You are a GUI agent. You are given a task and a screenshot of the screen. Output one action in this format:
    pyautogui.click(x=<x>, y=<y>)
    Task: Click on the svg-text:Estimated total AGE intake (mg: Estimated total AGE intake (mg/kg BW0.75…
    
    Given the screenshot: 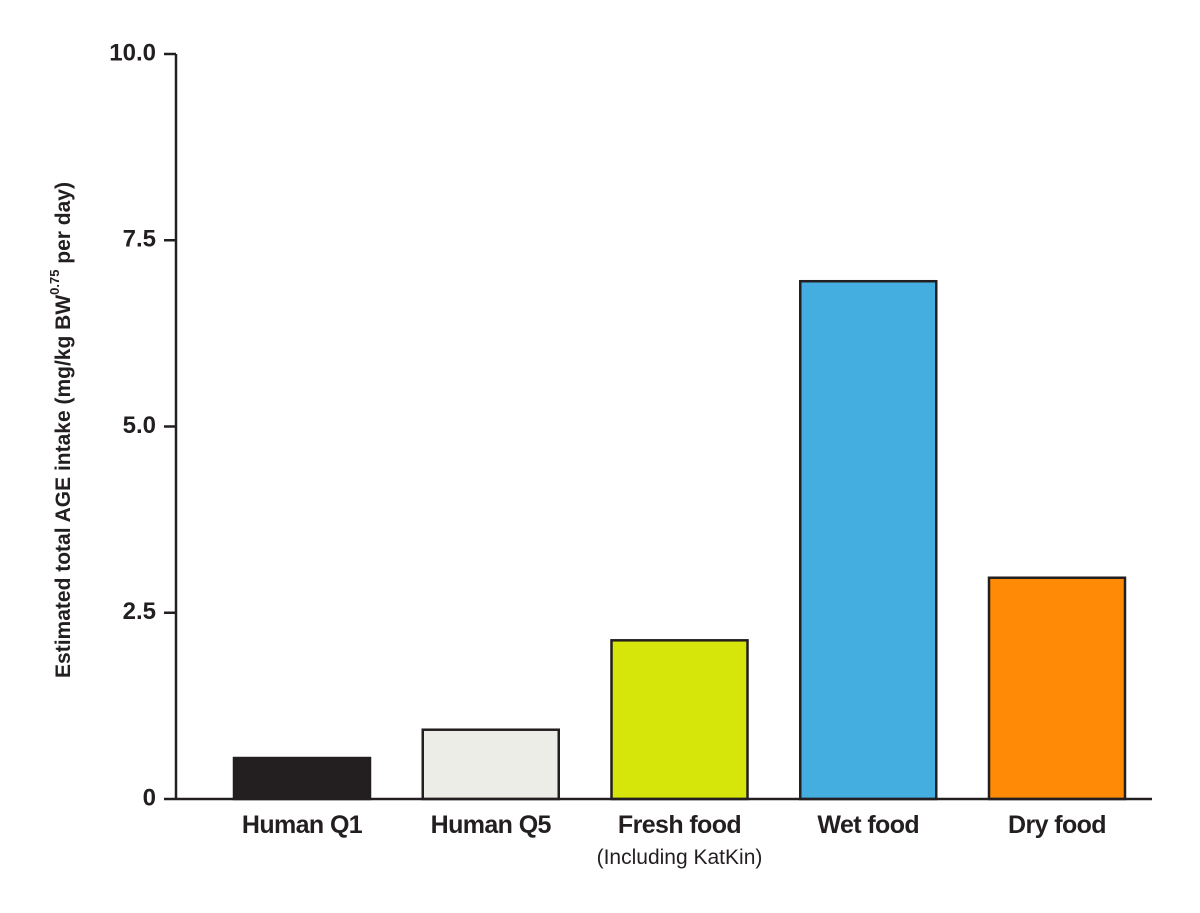 What is the action you would take?
    pyautogui.click(x=60, y=430)
    